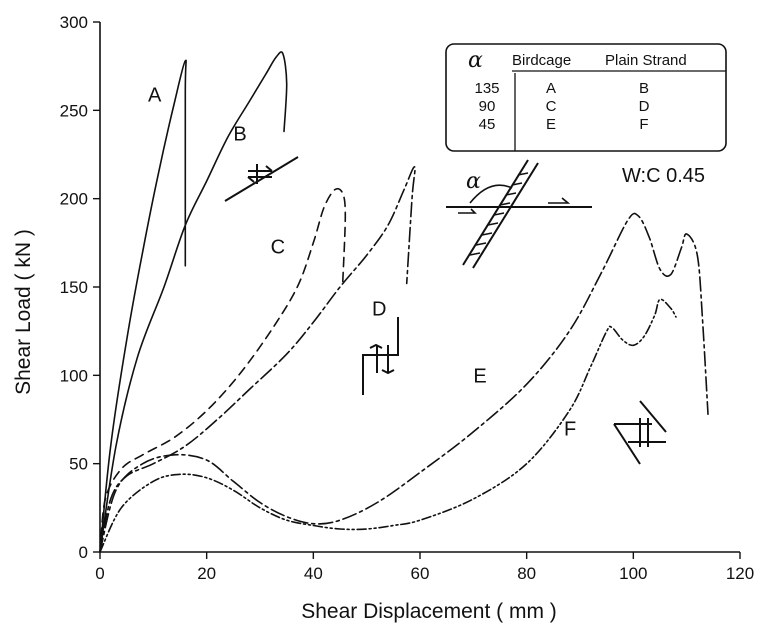 The image size is (764, 626). I want to click on legend-plain-value: B, so click(644, 88).